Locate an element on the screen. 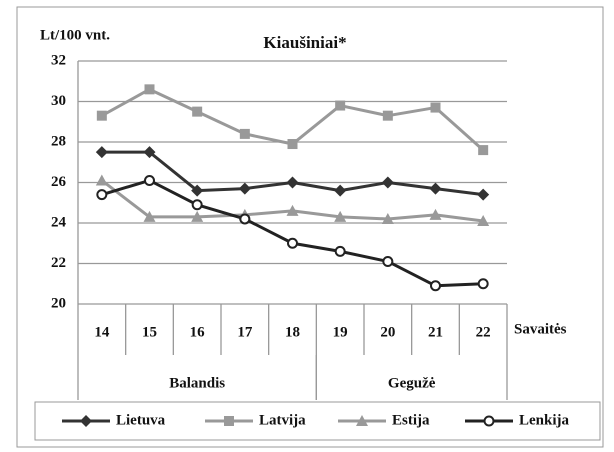  x-tick-label: 18 is located at coordinates (292, 332).